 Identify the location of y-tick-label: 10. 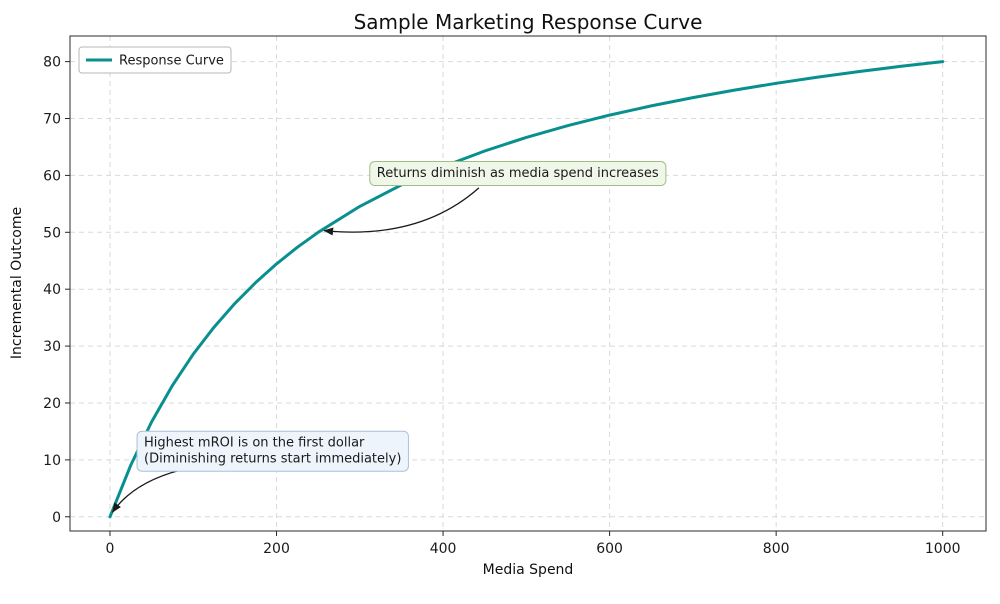
(52, 461).